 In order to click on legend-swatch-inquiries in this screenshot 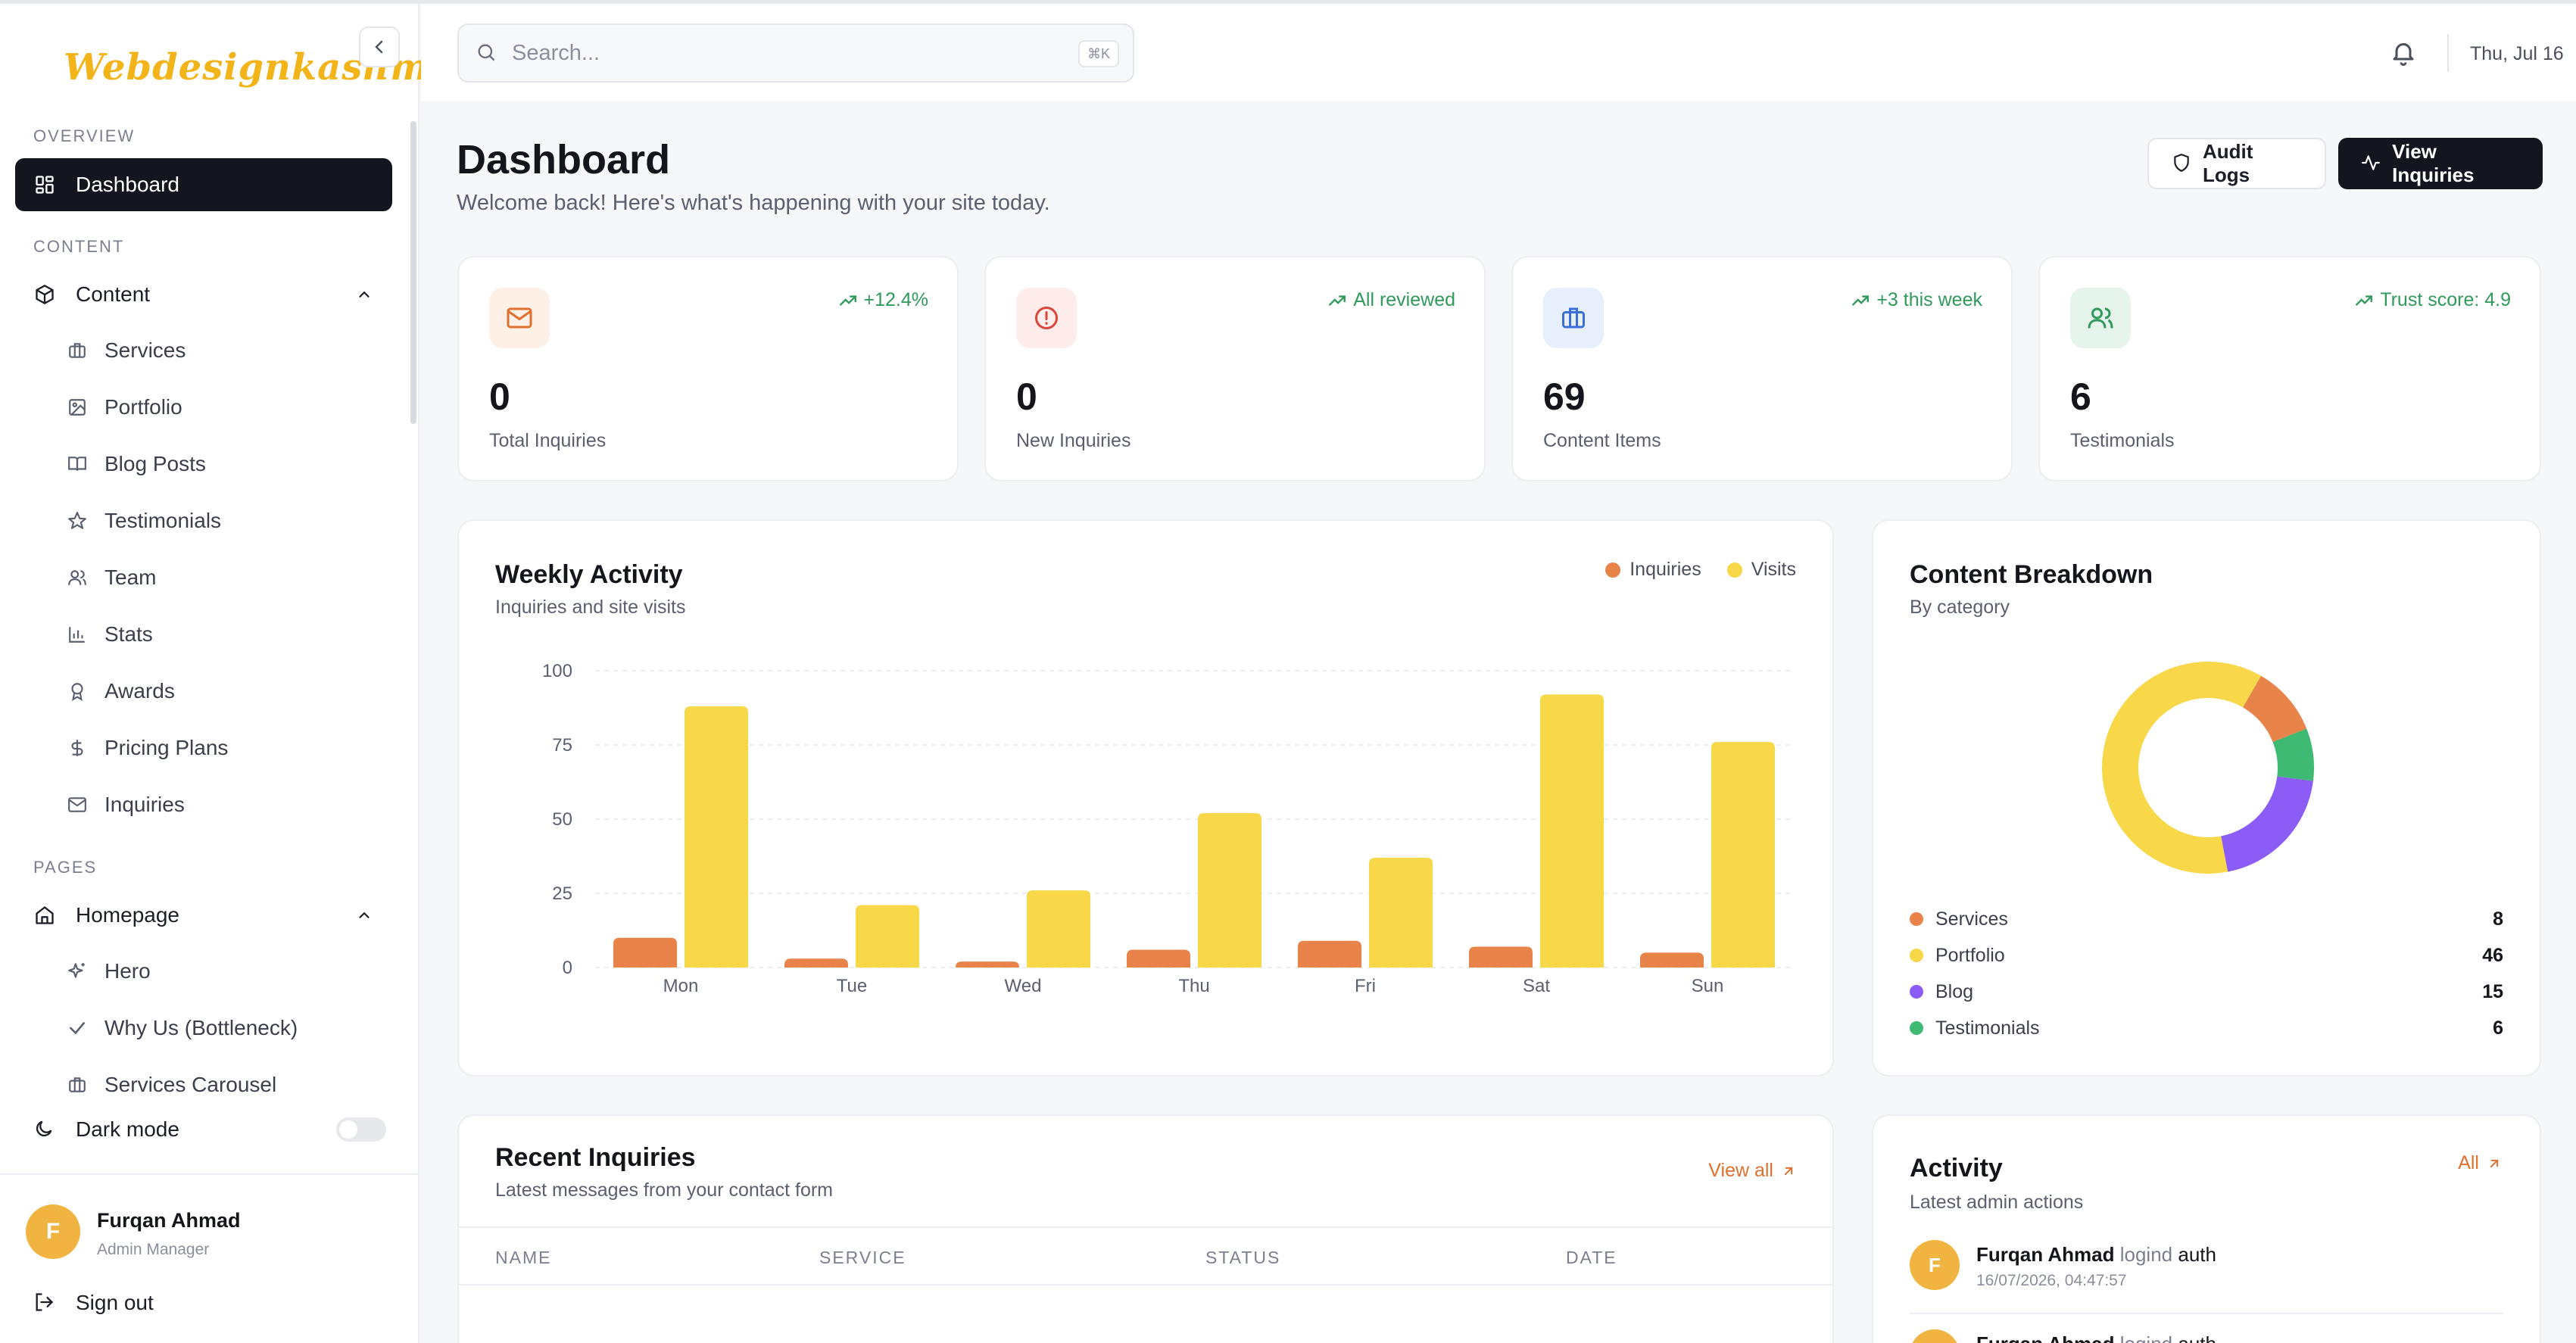, I will do `click(1613, 570)`.